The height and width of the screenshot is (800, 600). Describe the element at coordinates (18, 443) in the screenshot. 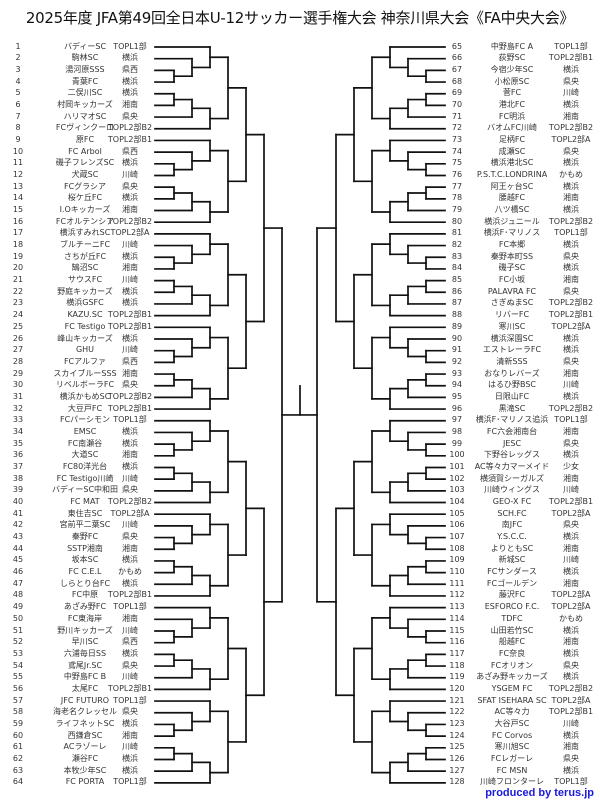

I see `seed-number: 35` at that location.